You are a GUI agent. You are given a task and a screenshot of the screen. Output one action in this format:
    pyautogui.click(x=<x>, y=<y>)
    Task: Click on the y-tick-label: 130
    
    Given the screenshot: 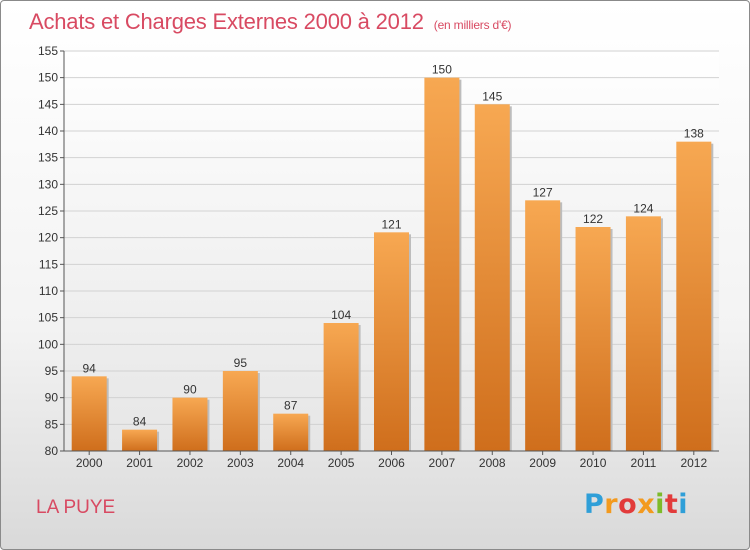 What is the action you would take?
    pyautogui.click(x=48, y=184)
    